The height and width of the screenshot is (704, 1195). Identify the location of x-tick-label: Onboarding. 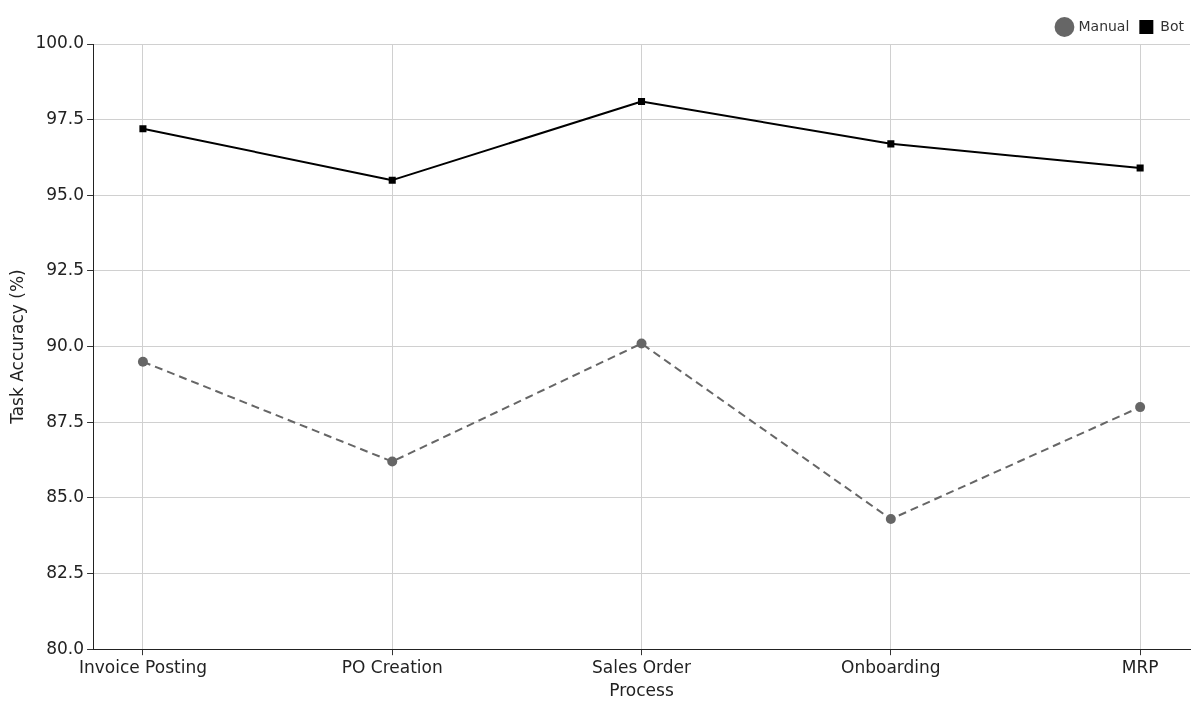
(891, 666).